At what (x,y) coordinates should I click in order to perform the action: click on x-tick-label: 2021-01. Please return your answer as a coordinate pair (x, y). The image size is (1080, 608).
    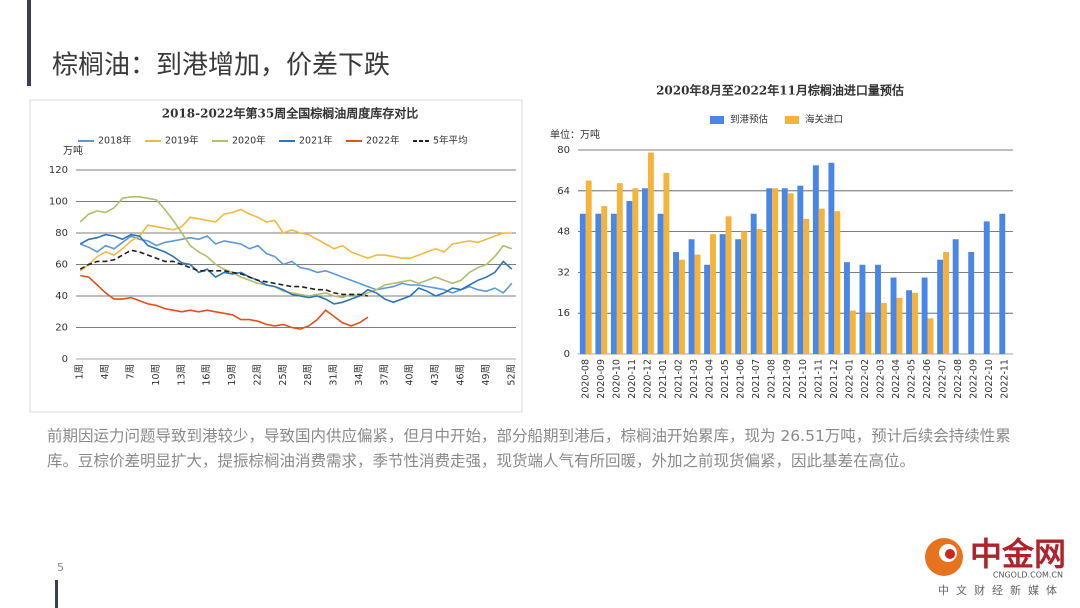
    Looking at the image, I should click on (663, 379).